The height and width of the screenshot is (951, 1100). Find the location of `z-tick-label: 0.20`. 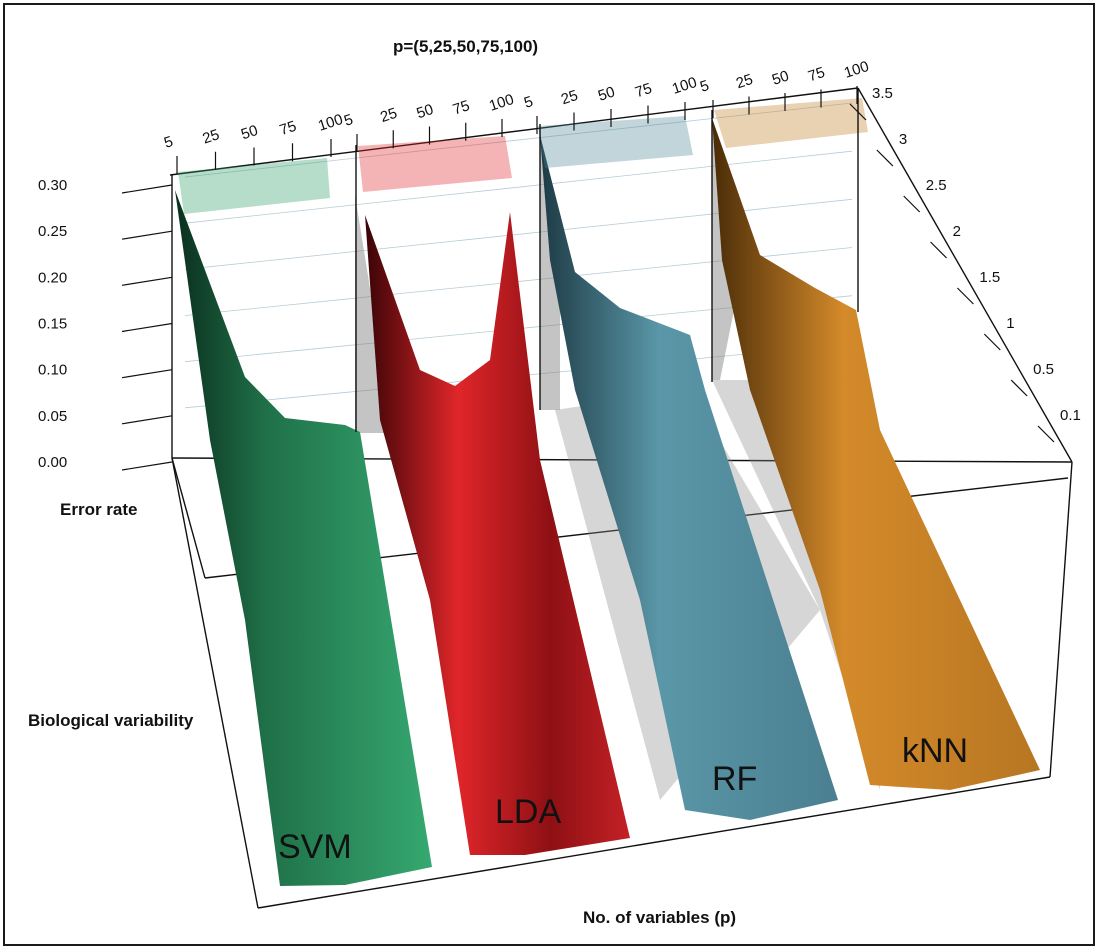

z-tick-label: 0.20 is located at coordinates (52, 277).